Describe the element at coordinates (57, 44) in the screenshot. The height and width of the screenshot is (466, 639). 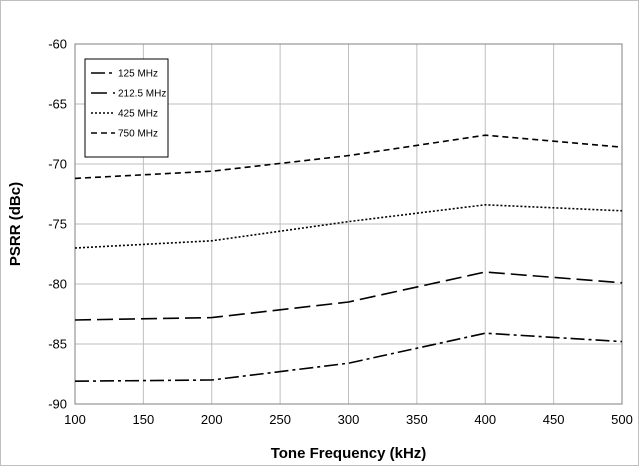
I see `y-tick-label: -60` at that location.